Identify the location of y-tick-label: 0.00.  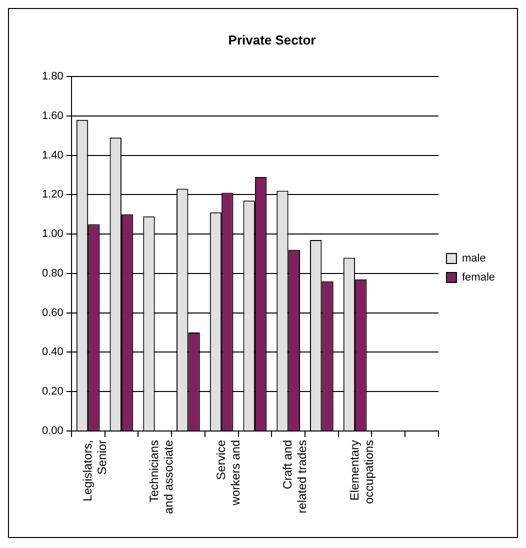
(53, 430).